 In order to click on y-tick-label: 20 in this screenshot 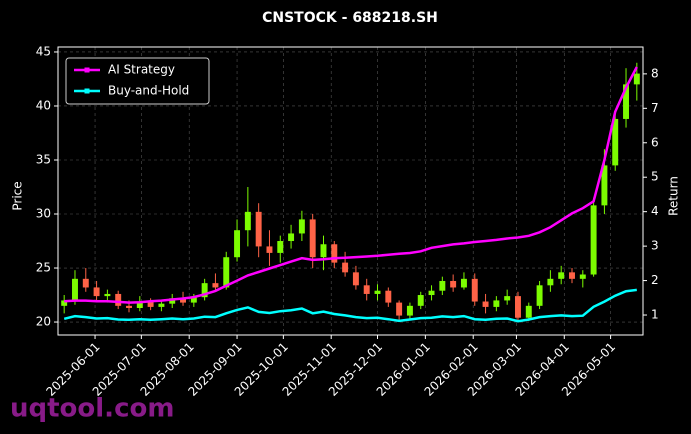, I will do `click(43, 322)`.